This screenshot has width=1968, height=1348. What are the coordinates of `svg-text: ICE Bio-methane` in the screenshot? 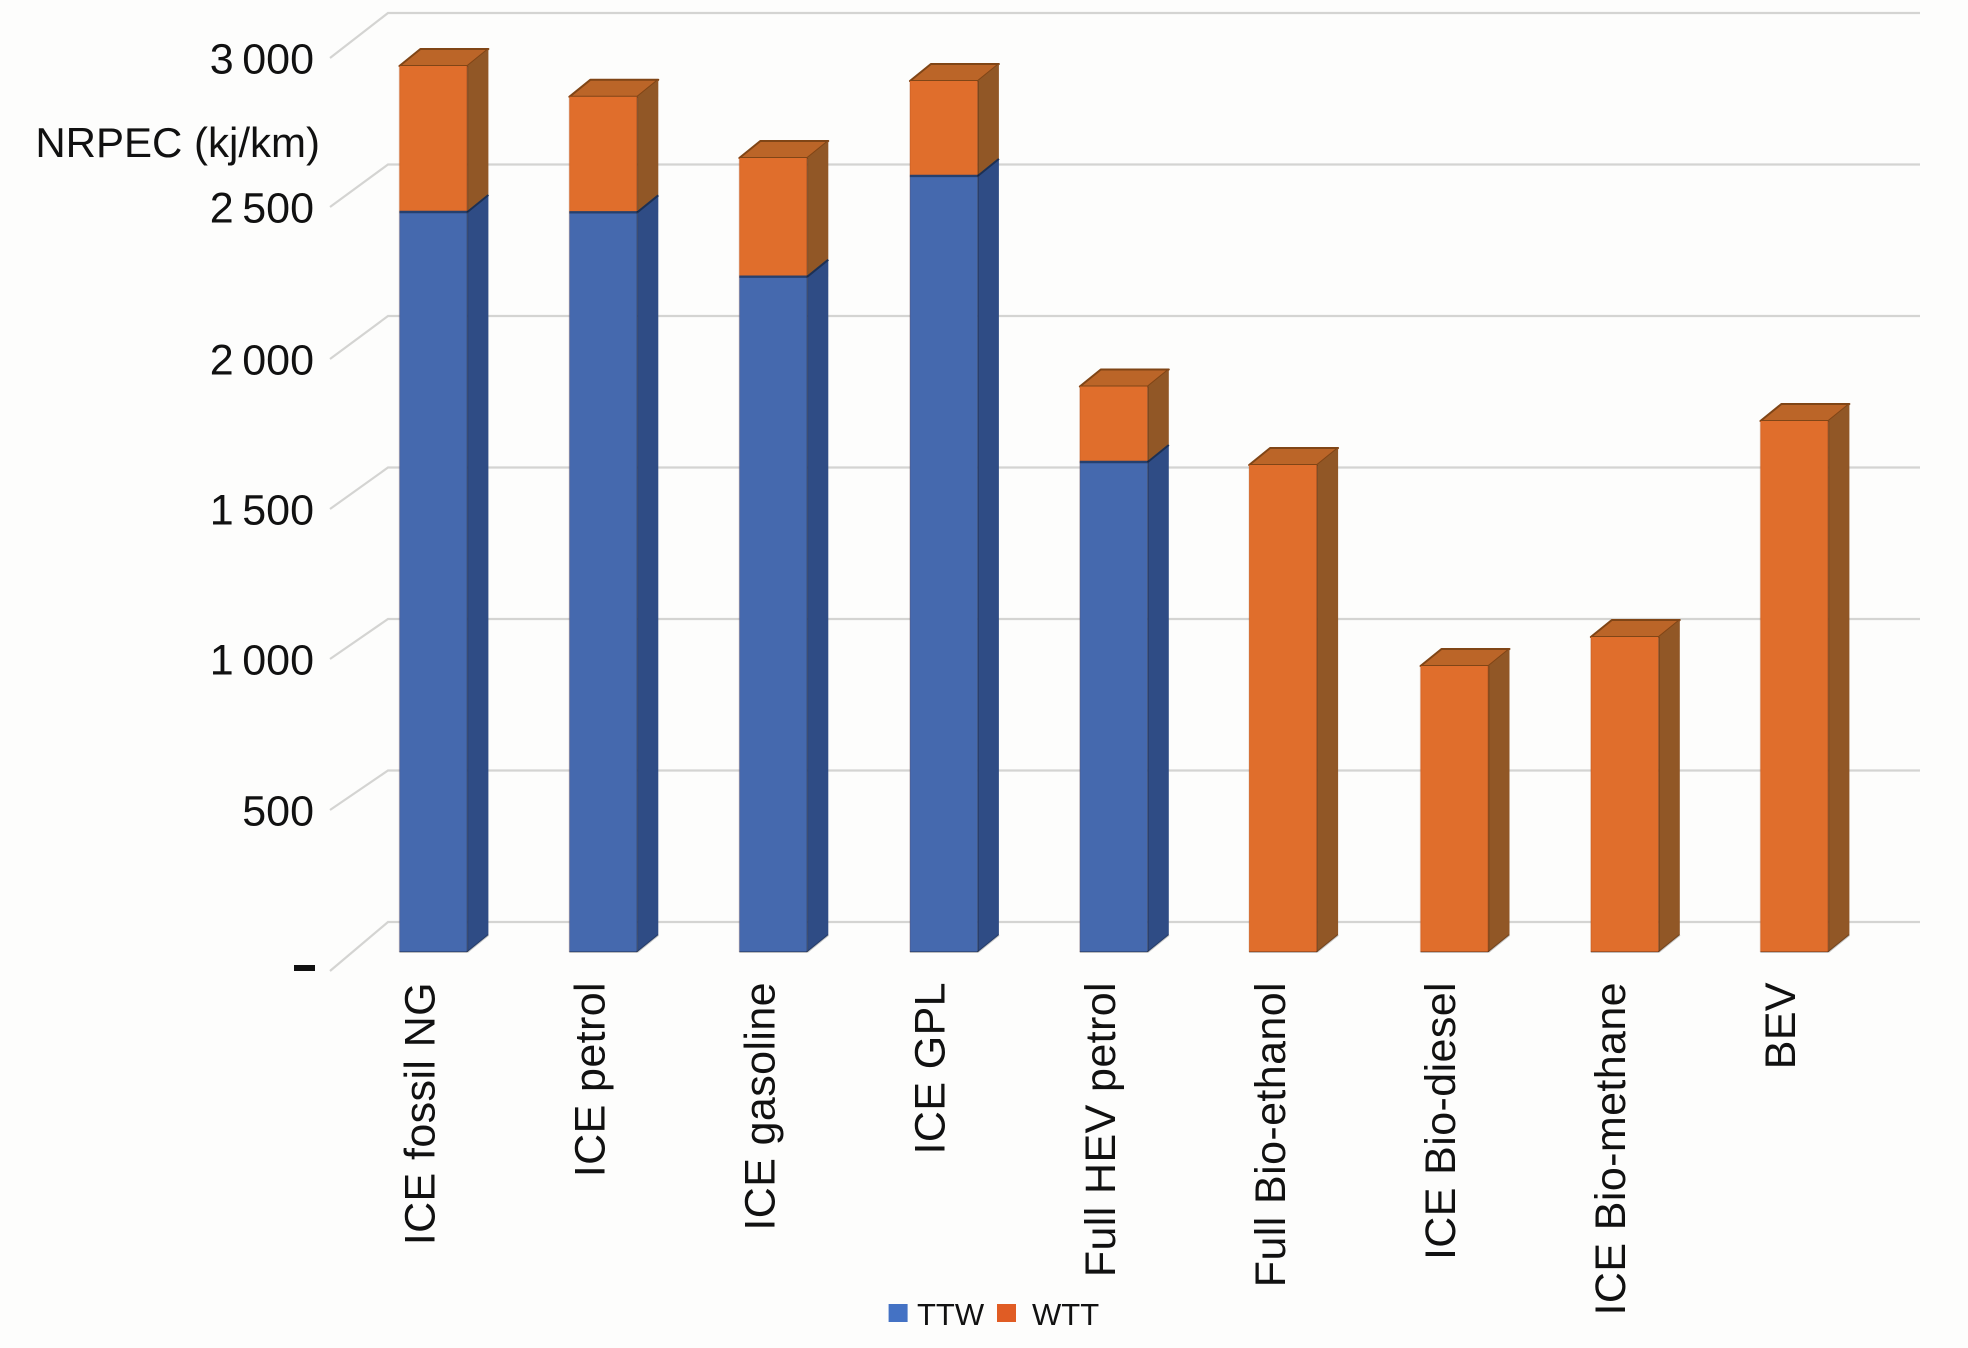 It's located at (1611, 1148).